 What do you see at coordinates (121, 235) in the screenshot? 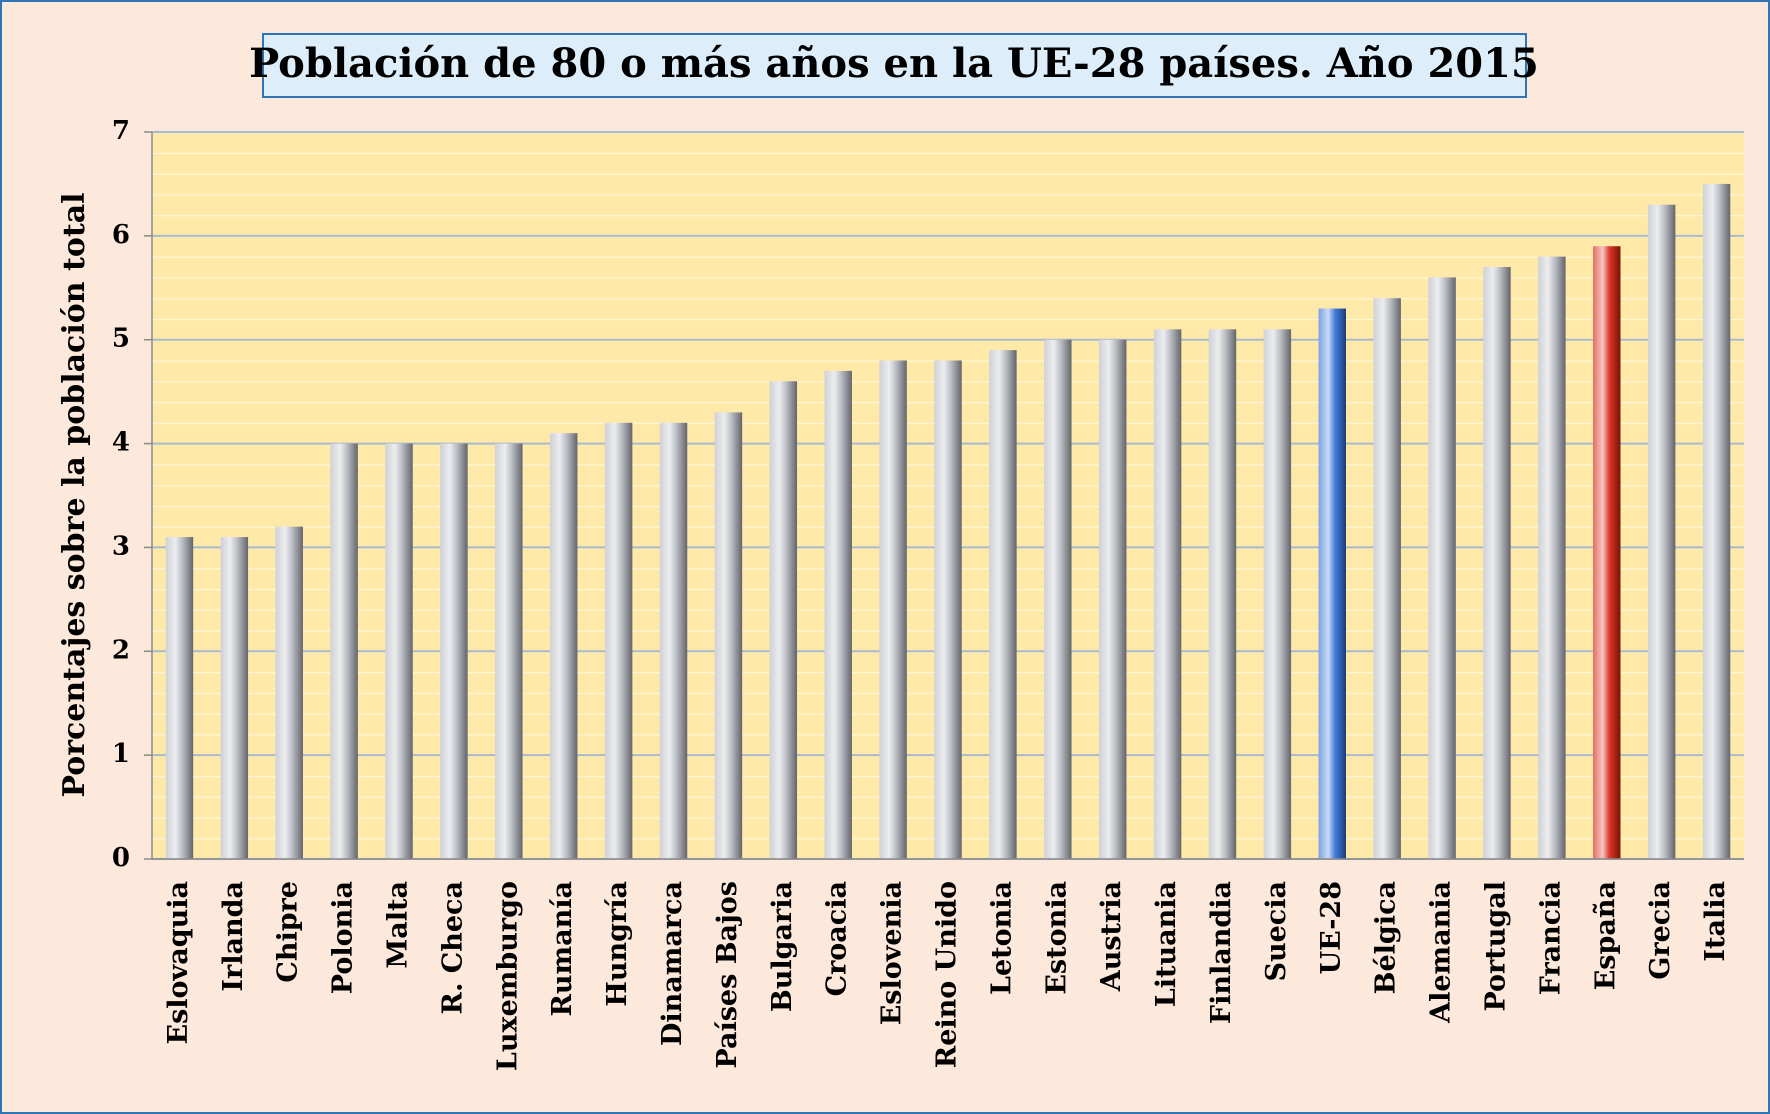
I see `y-tick-label: 6` at bounding box center [121, 235].